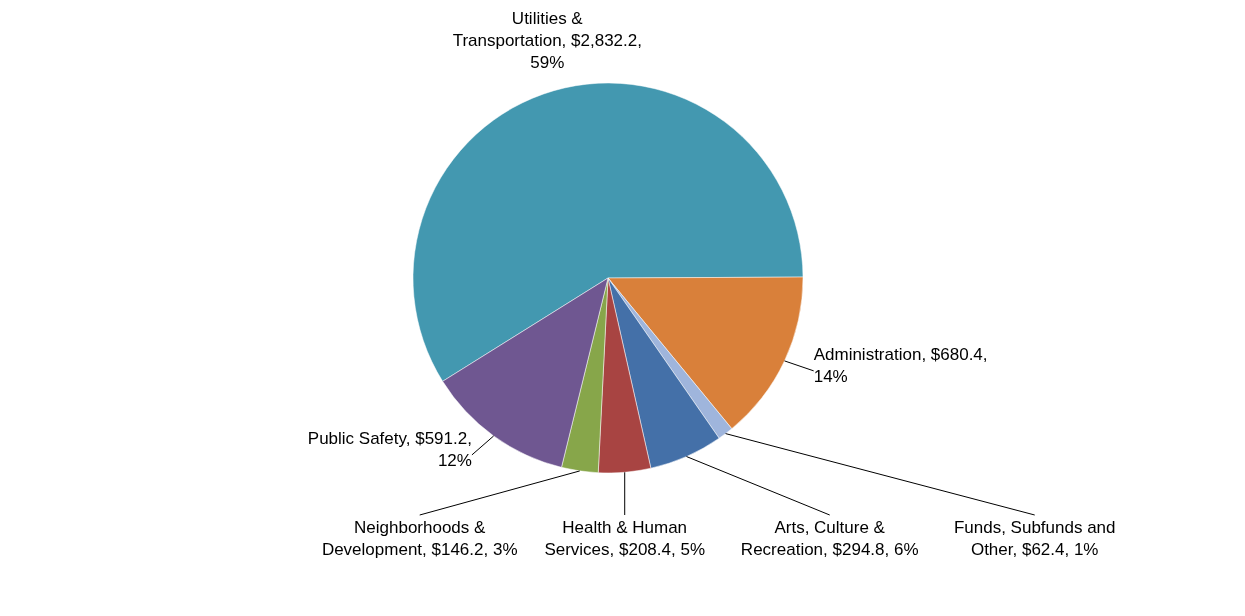 This screenshot has height=616, width=1245. Describe the element at coordinates (419, 538) in the screenshot. I see `slice-label: Neighborhoods & Development, $146.2, 3%` at that location.